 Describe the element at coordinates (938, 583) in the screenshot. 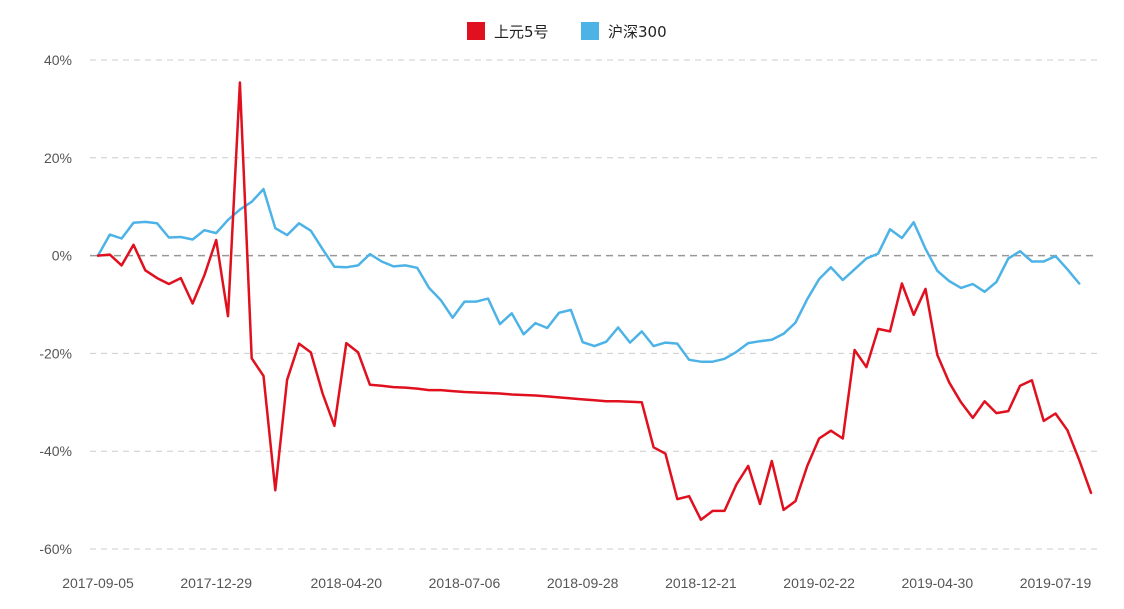

I see `x-tick-label: 2019-04-30` at that location.